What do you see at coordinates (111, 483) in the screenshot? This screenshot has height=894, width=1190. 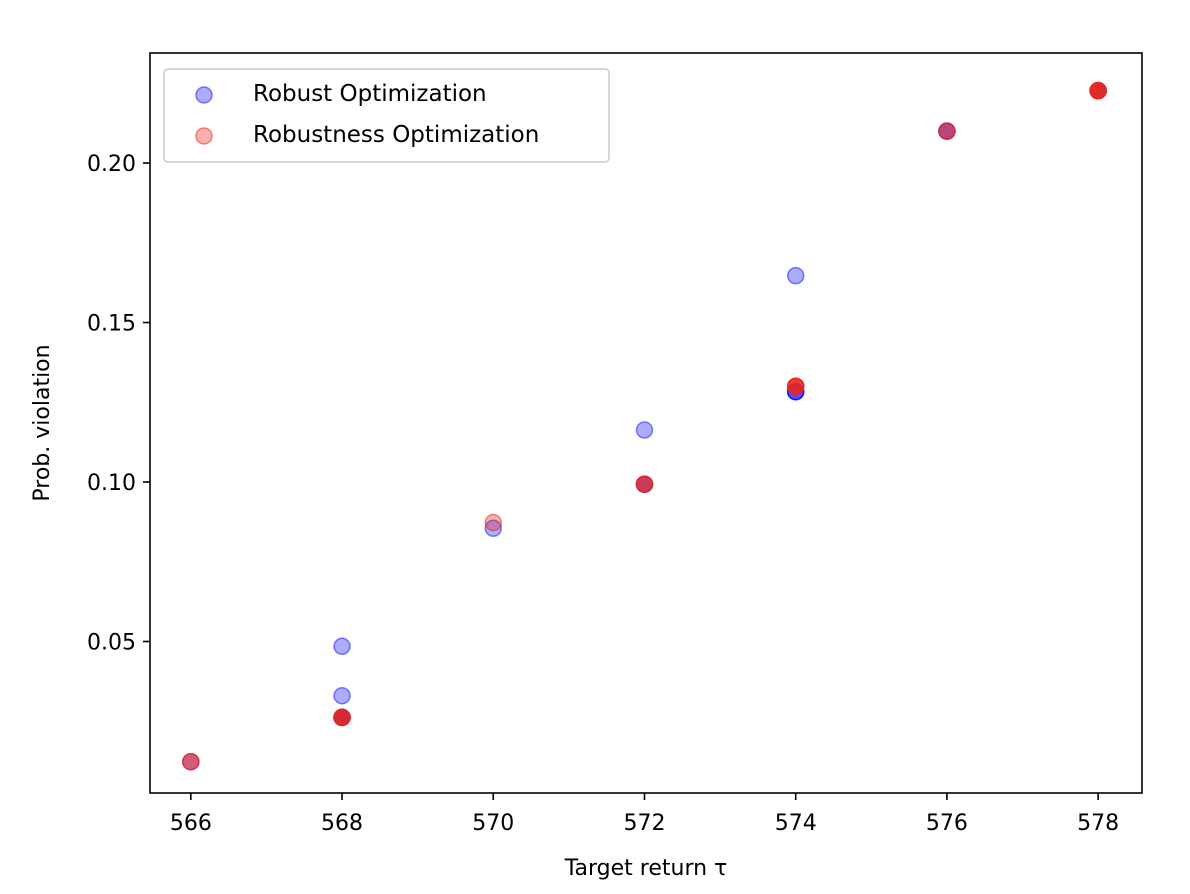 I see `y-tick-label-0.10: 0.10` at bounding box center [111, 483].